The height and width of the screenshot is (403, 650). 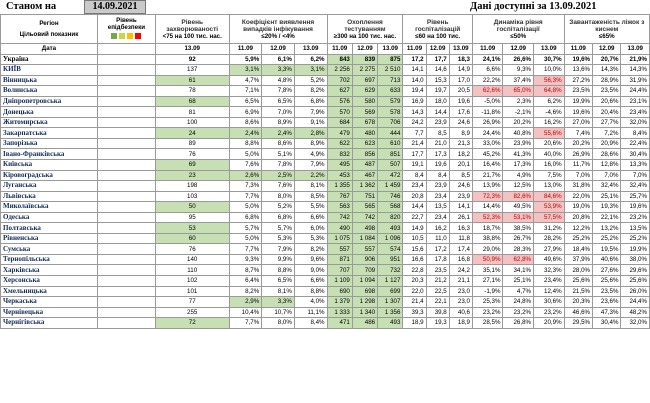 What do you see at coordinates (437, 238) in the screenshot?
I see `hosp-value: 11,0` at bounding box center [437, 238].